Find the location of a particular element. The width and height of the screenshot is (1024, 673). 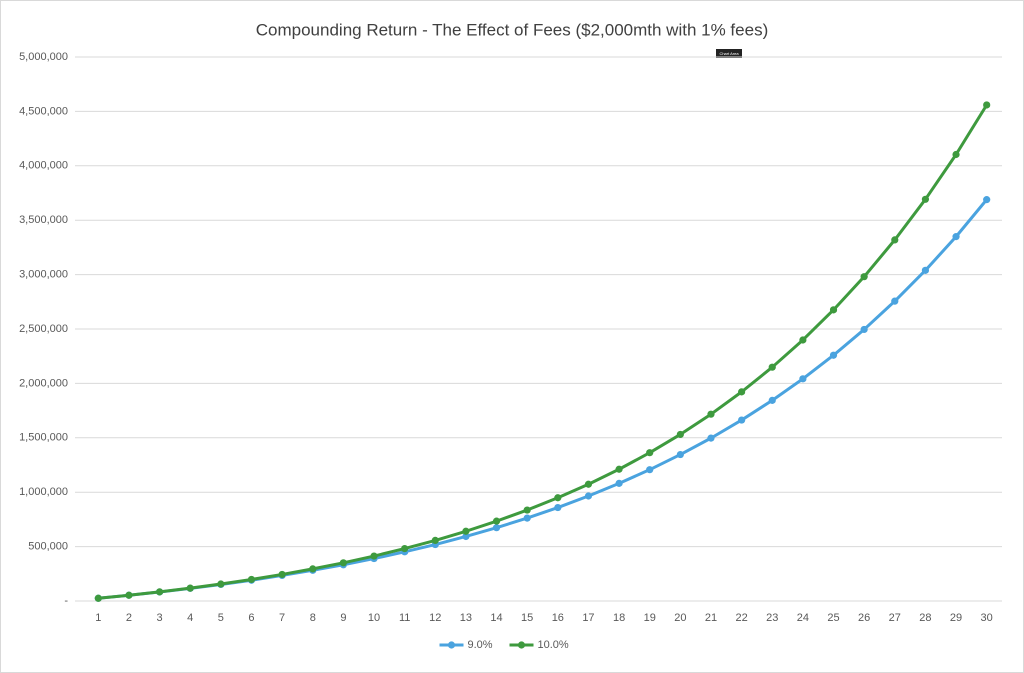

x-tick-label: 28 is located at coordinates (925, 618).